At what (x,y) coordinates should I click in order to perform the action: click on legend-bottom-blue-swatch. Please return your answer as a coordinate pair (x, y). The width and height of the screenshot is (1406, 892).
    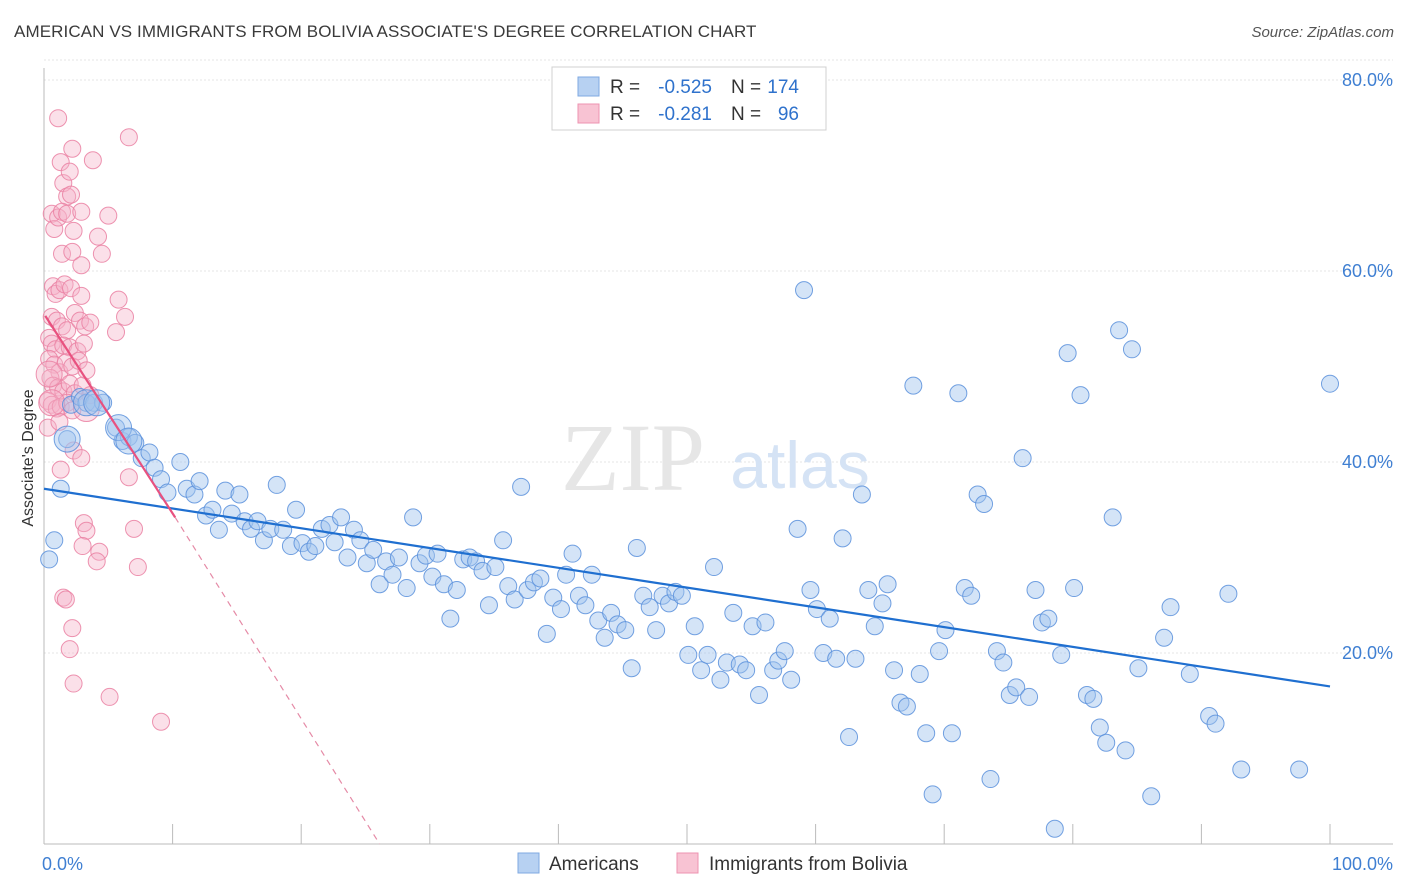
    Looking at the image, I should click on (528, 863).